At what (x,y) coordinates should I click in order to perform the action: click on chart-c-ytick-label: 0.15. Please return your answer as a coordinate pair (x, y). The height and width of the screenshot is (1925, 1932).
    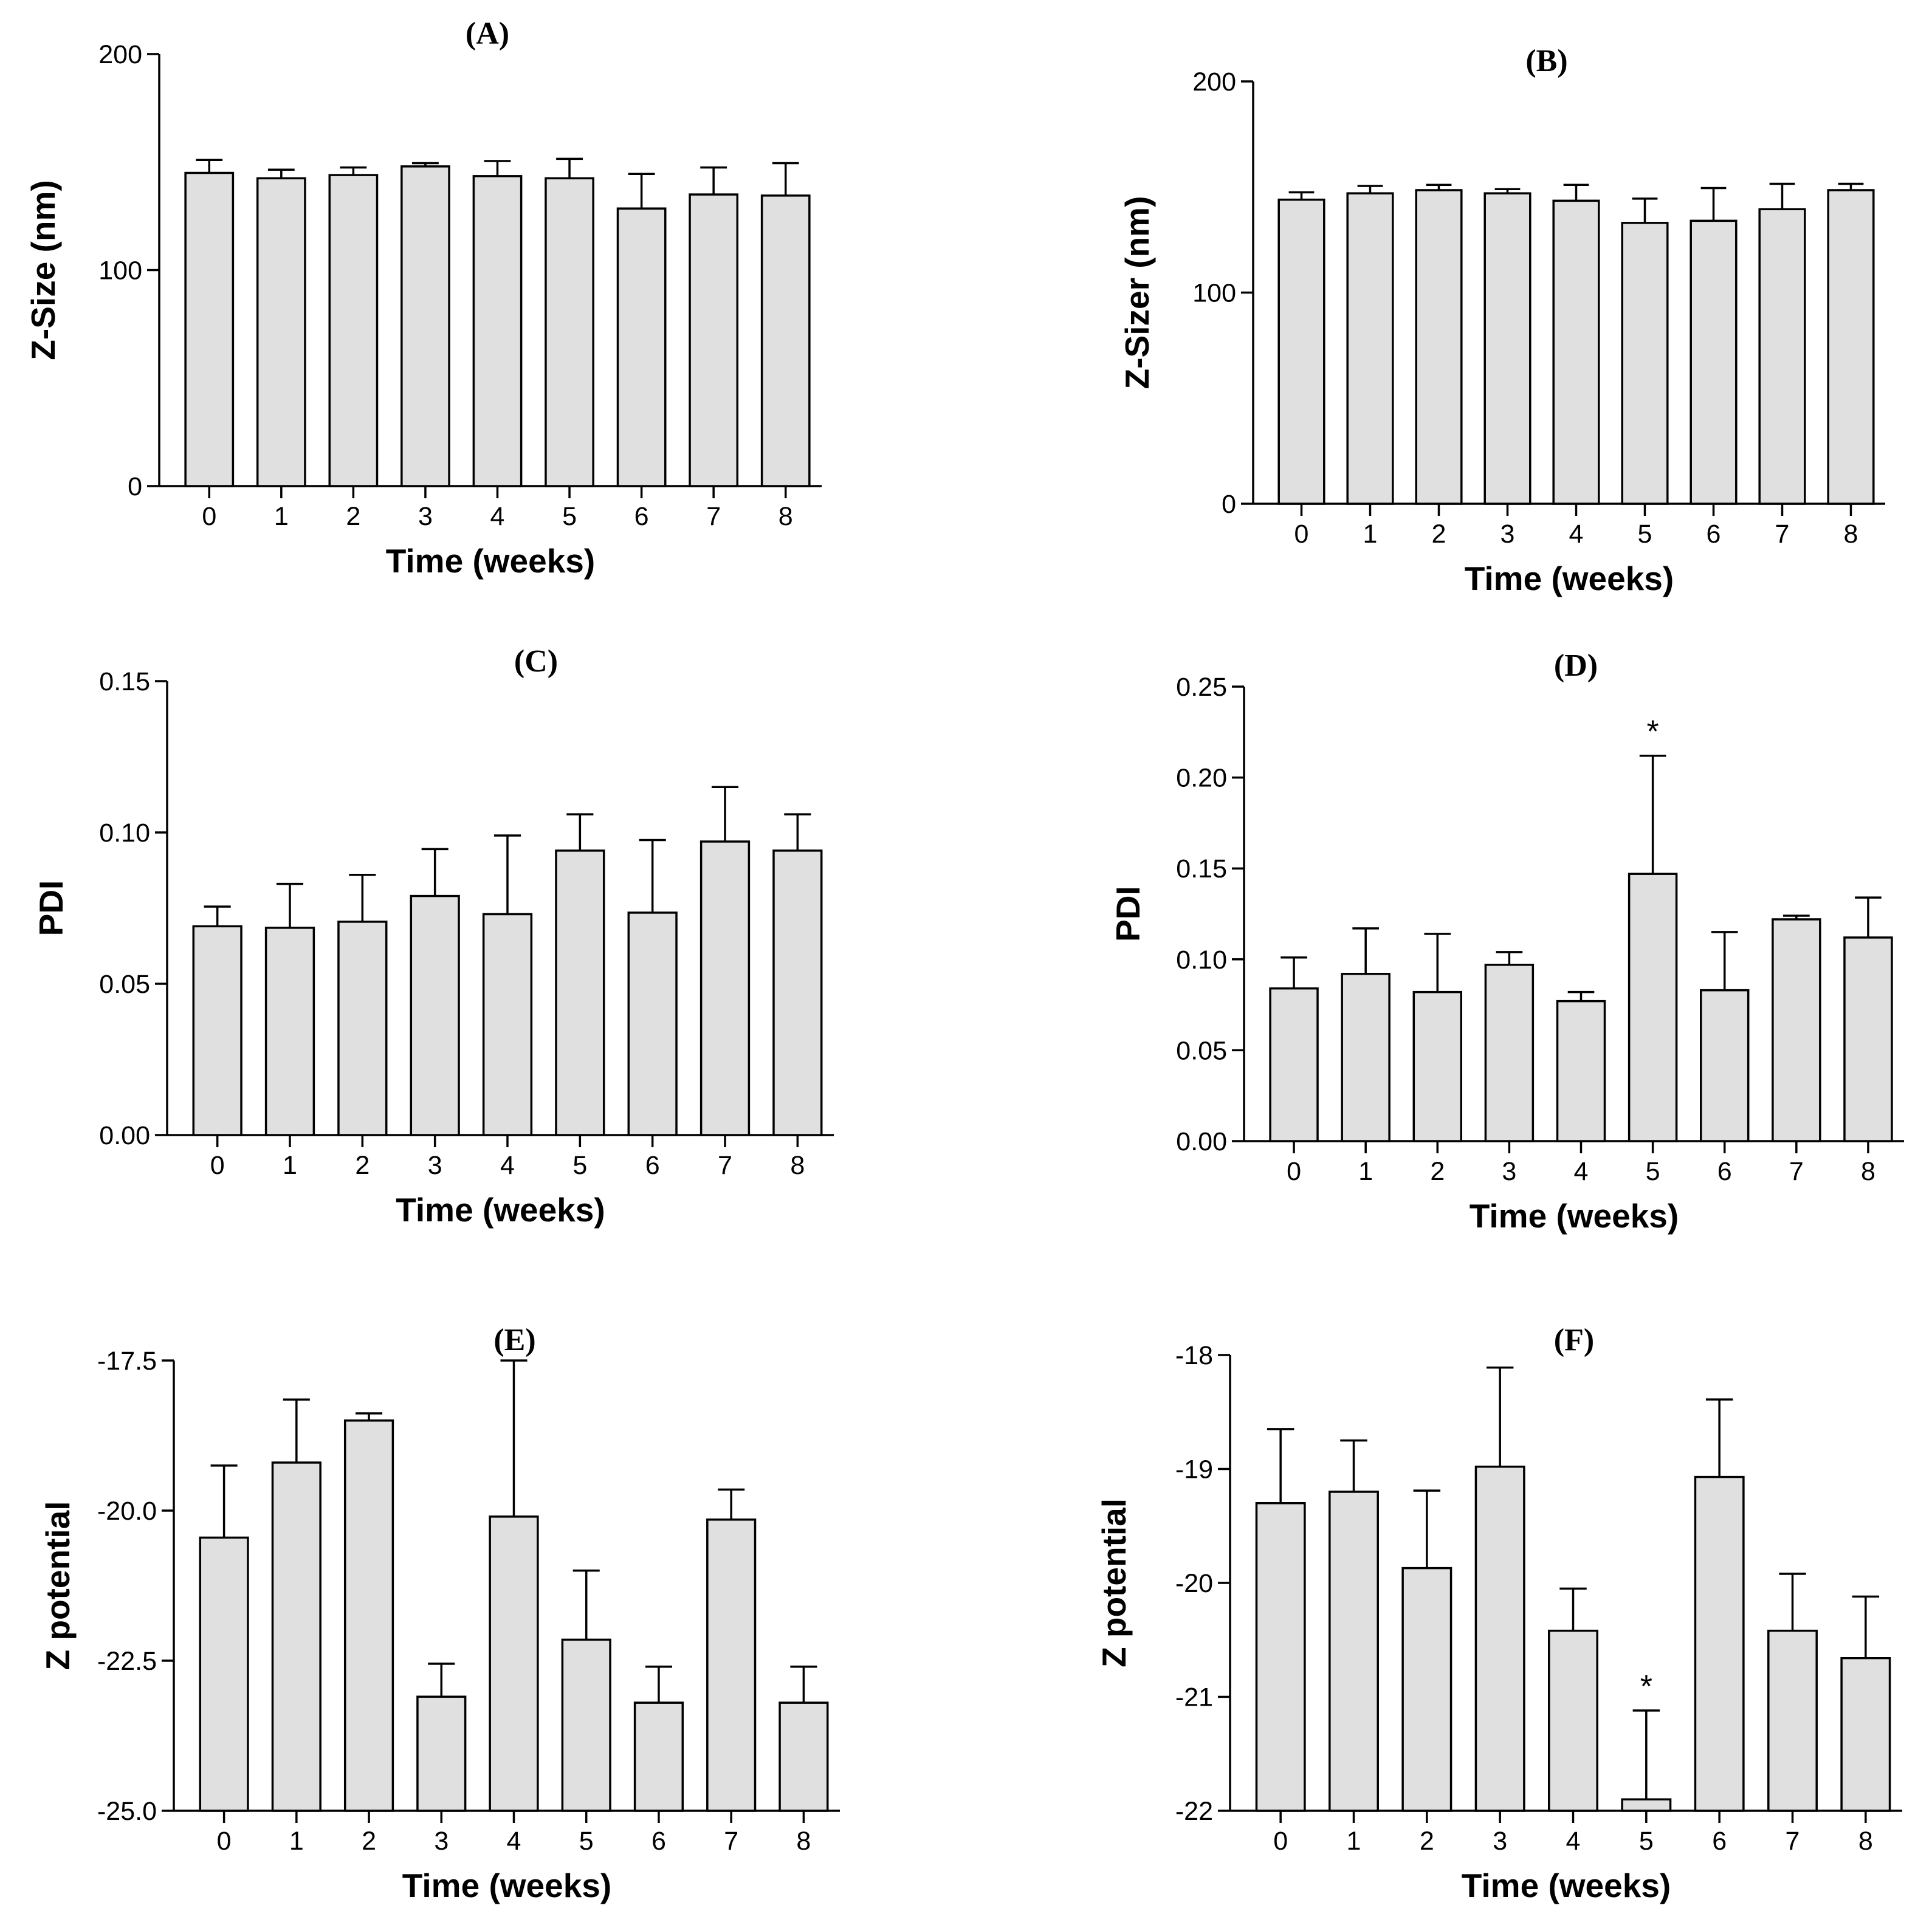
    Looking at the image, I should click on (124, 681).